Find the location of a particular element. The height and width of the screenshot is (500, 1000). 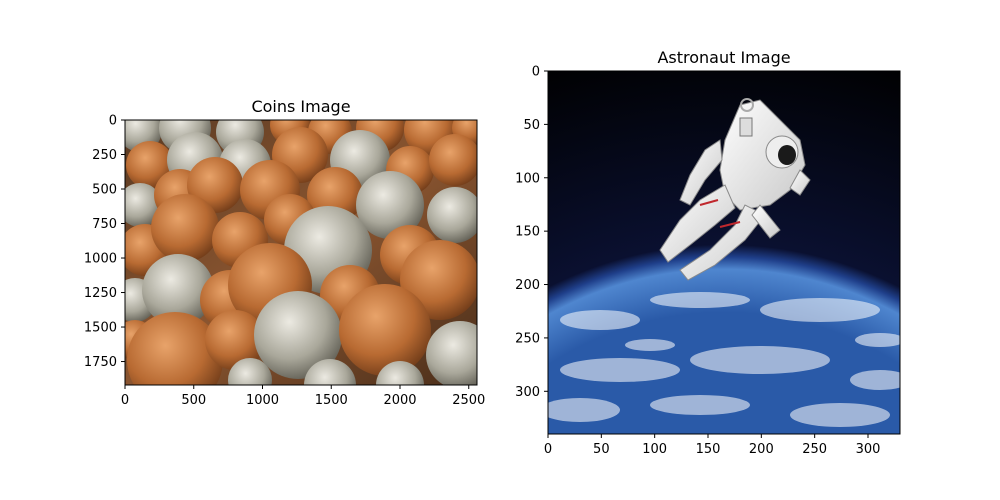

astronaut-y-tick-label: 100 is located at coordinates (527, 178).